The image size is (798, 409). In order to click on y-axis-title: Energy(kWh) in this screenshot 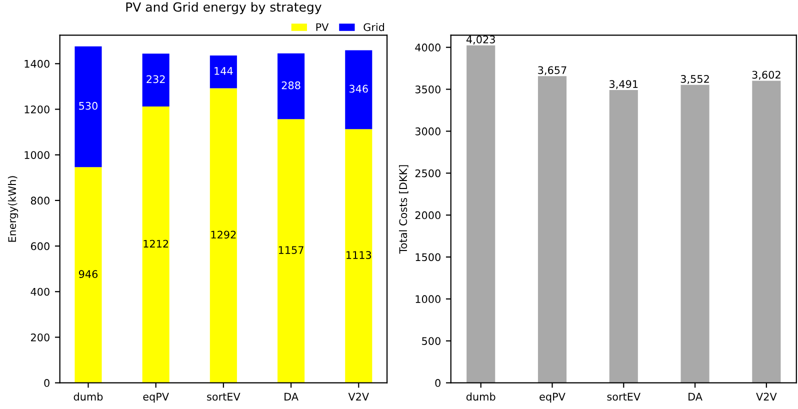, I will do `click(13, 209)`.